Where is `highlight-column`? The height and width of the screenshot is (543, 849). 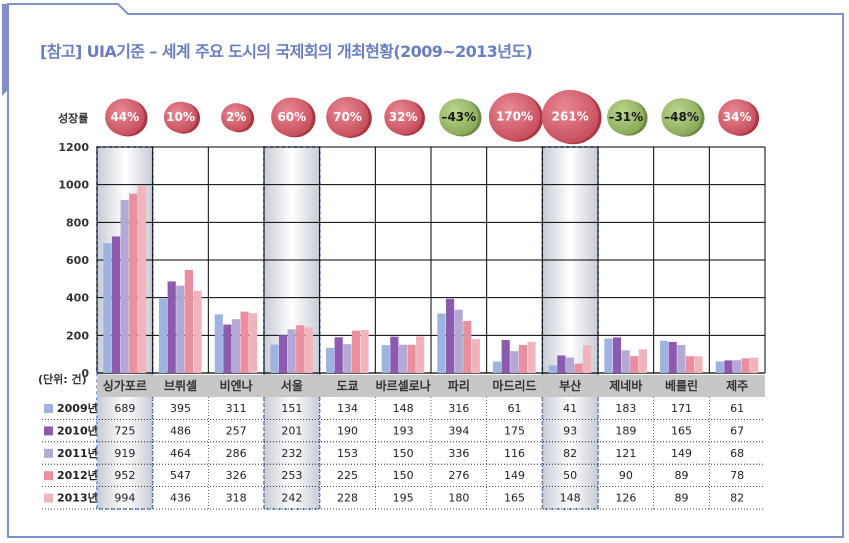
highlight-column is located at coordinates (570, 328).